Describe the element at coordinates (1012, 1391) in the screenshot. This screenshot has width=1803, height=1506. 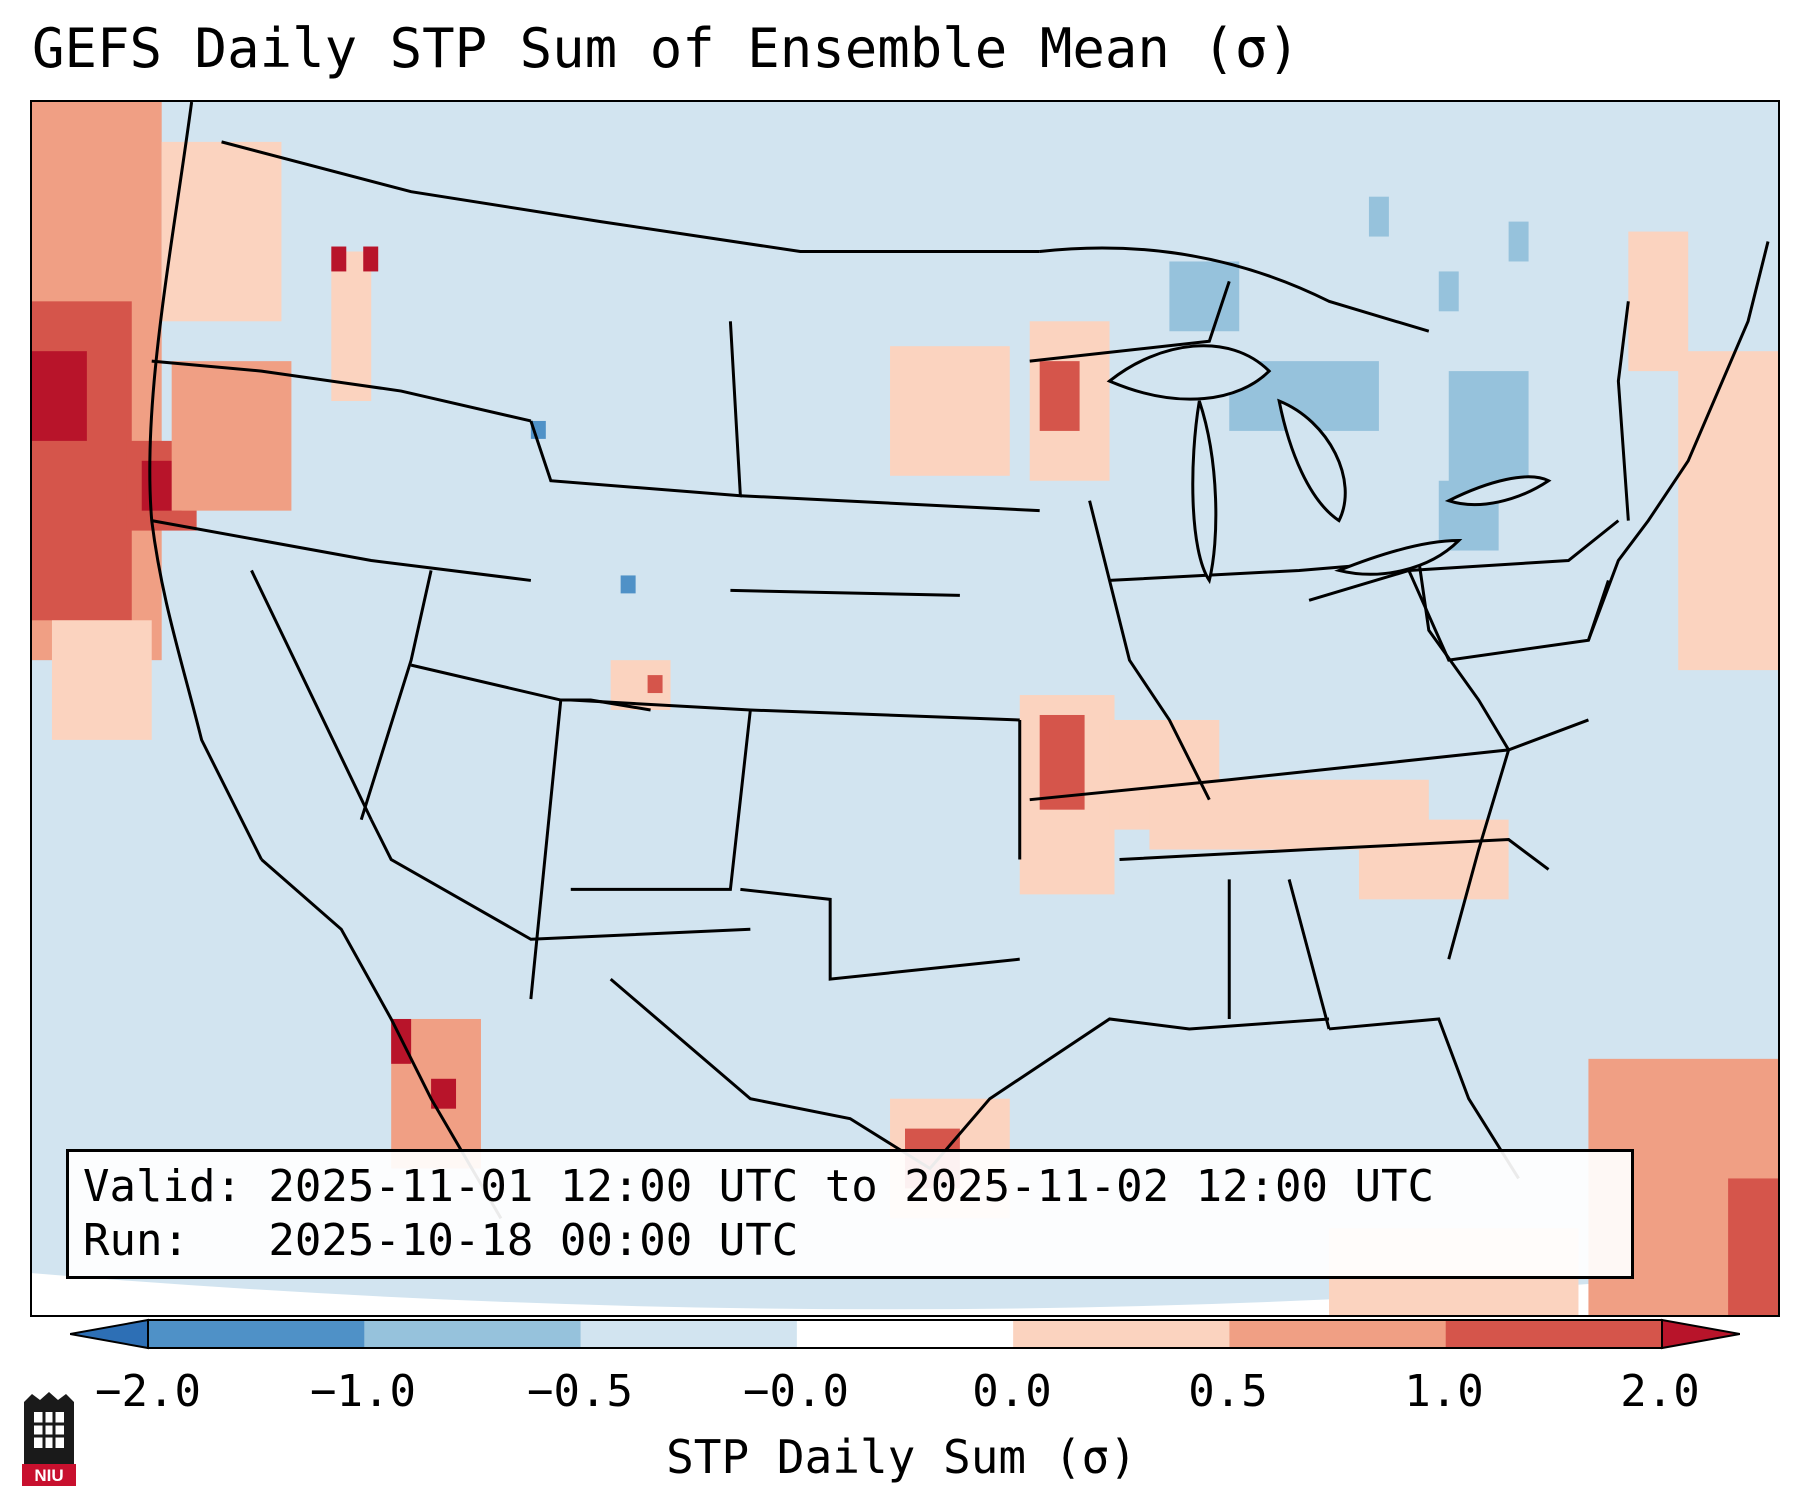
I see `colorbar-tick-4: 0.0` at that location.